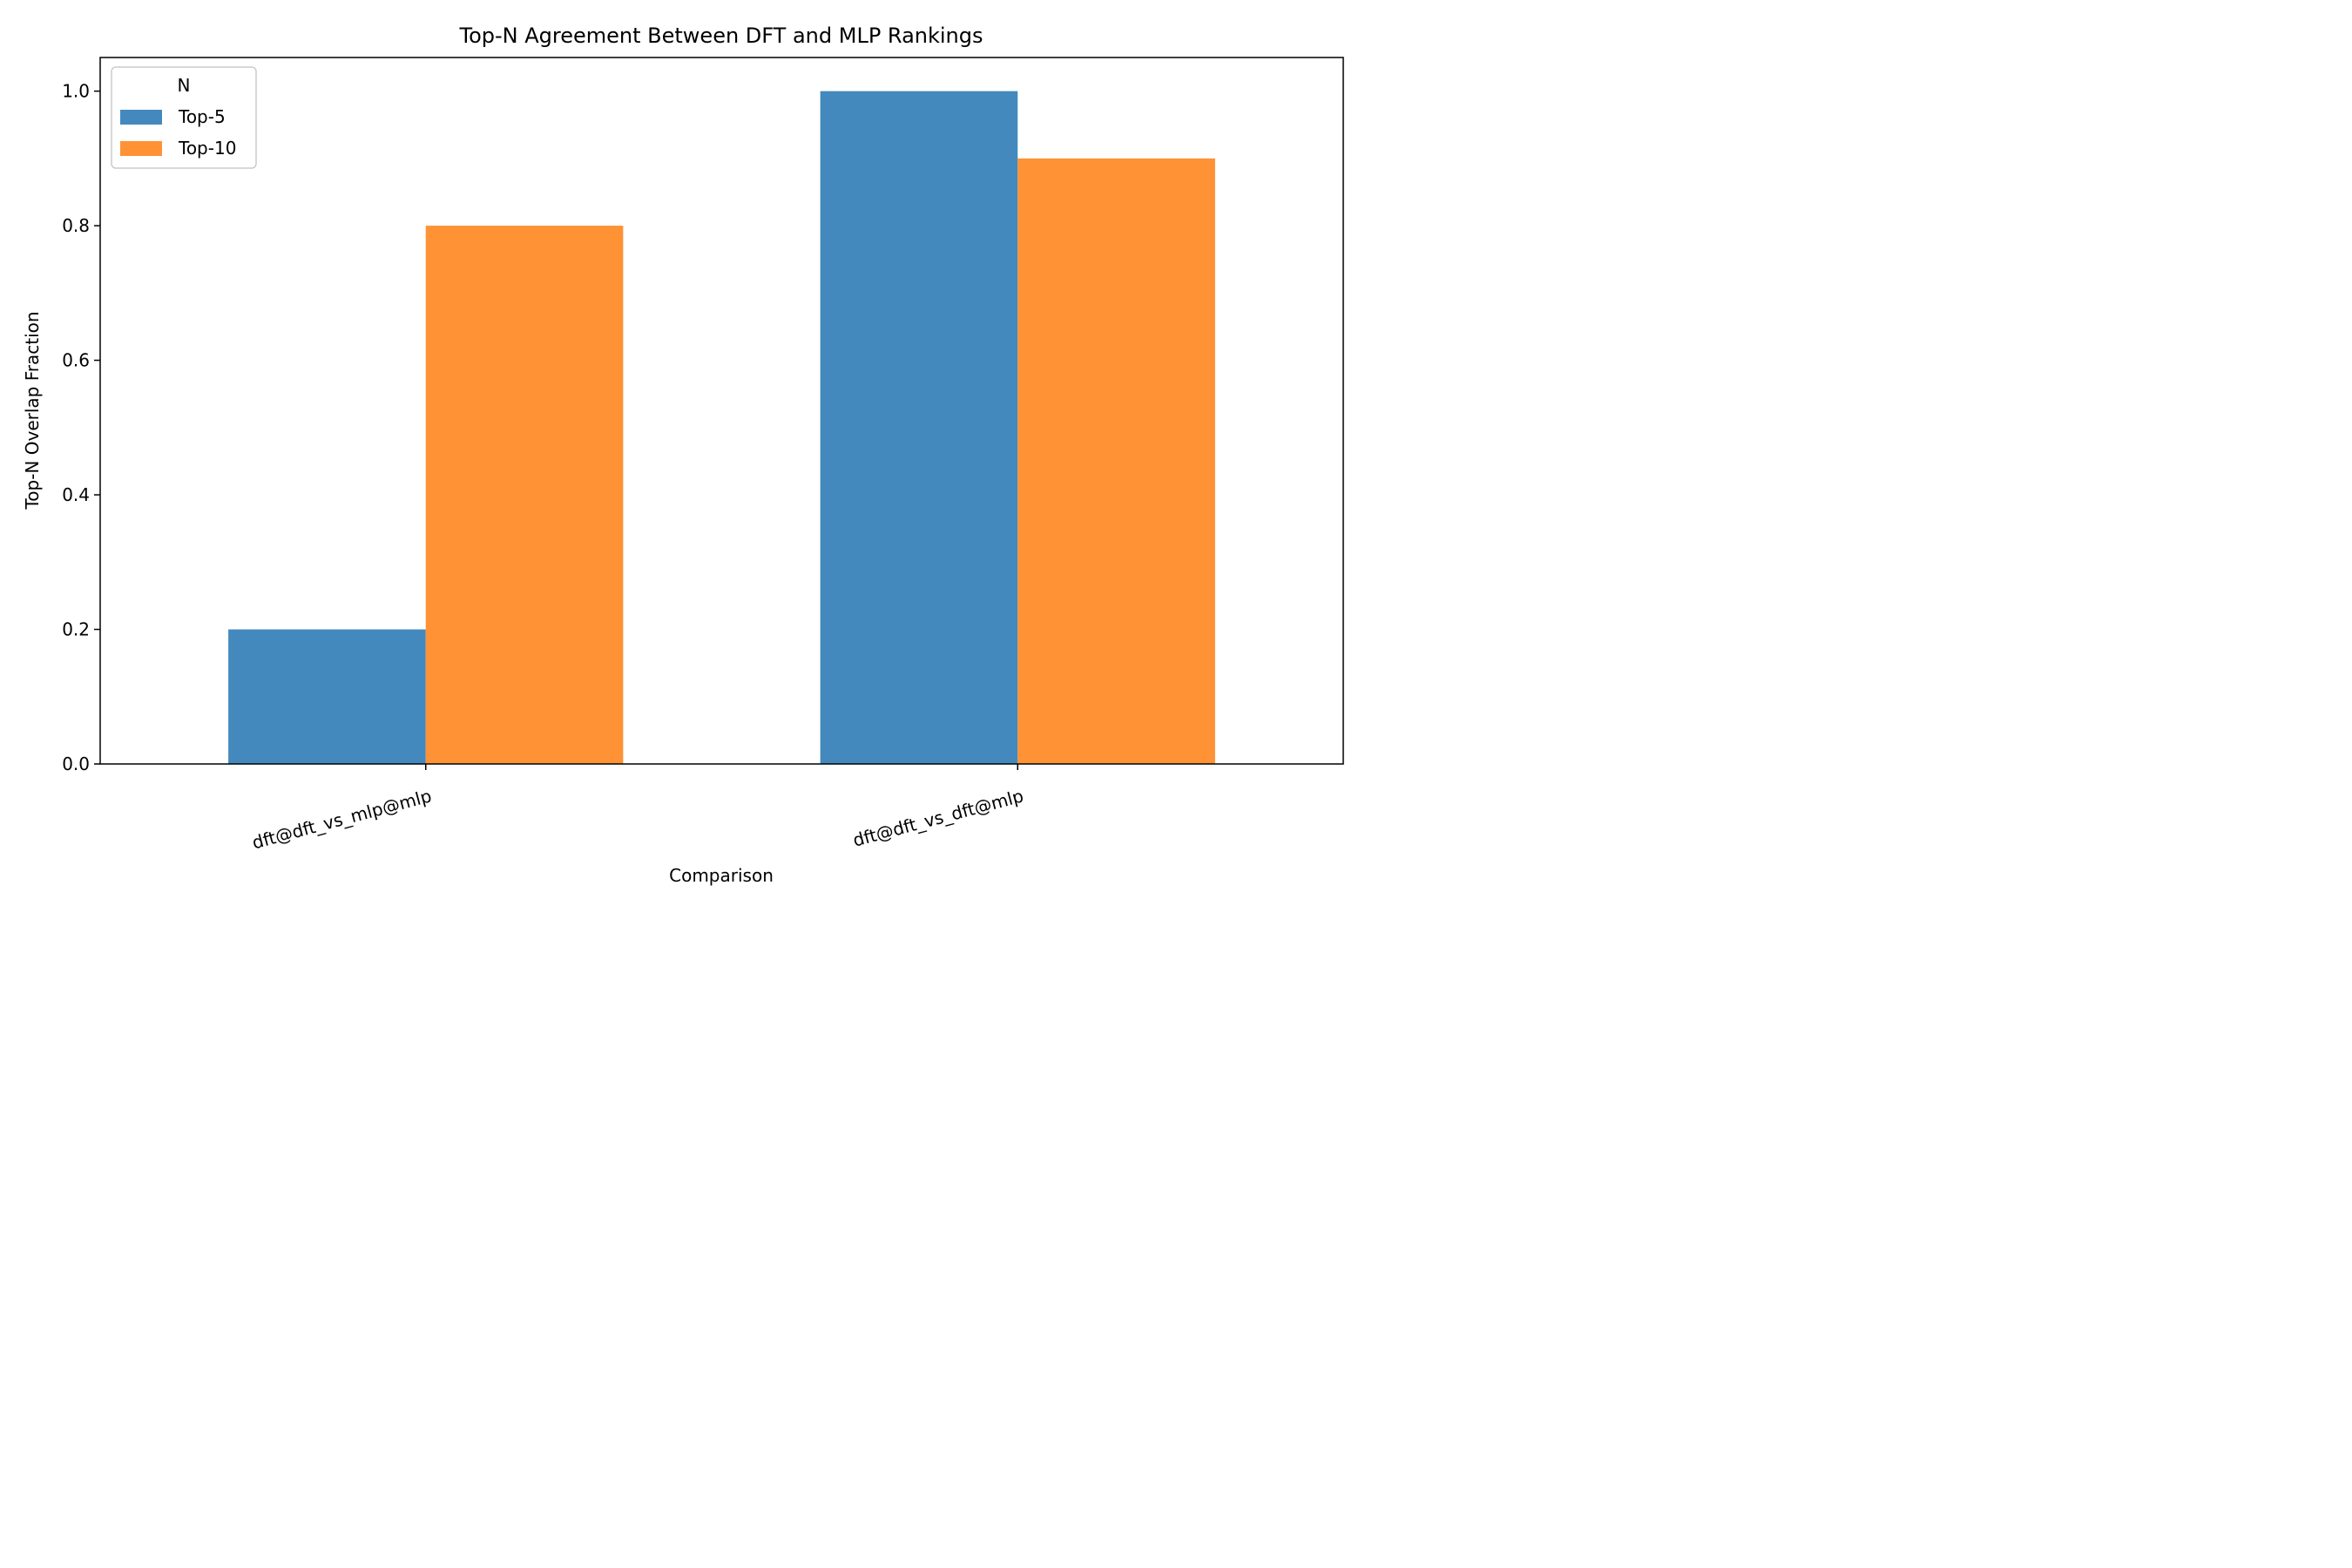  What do you see at coordinates (76, 225) in the screenshot?
I see `y-tick-label: 0.8` at bounding box center [76, 225].